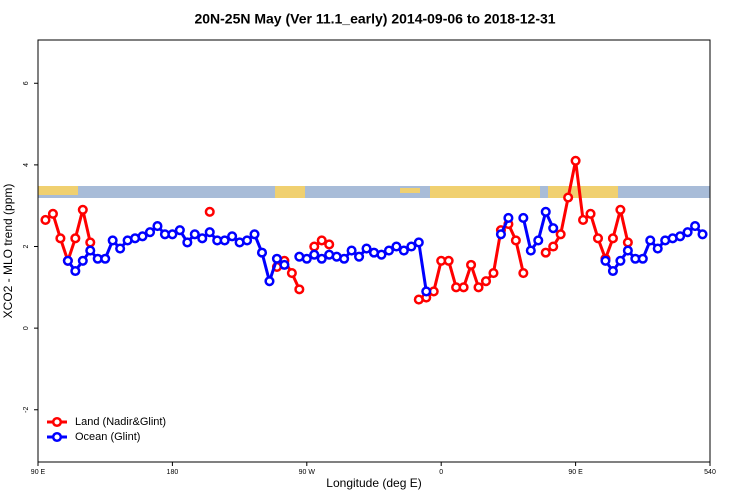 This screenshot has height=500, width=750. I want to click on legend-label: Ocean (Glint), so click(107, 437).